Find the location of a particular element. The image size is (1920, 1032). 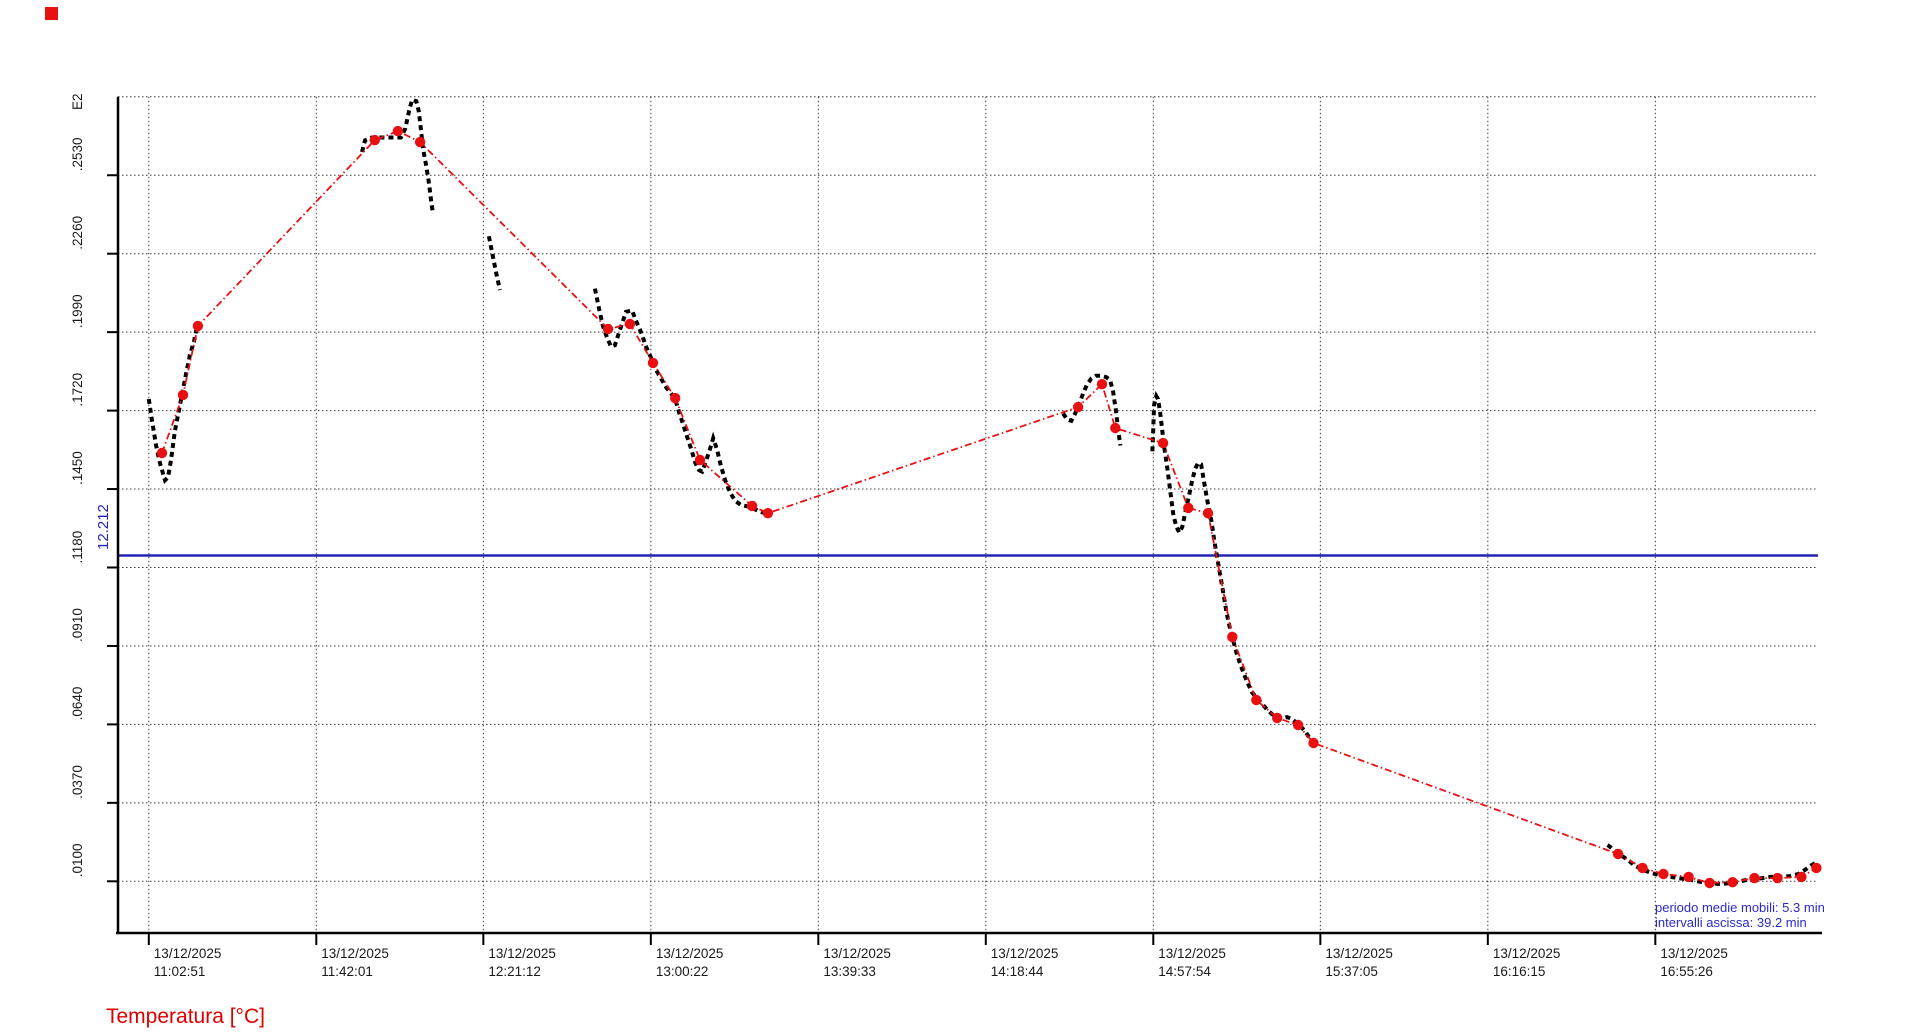

y-tick-label: .0100 is located at coordinates (77, 861).